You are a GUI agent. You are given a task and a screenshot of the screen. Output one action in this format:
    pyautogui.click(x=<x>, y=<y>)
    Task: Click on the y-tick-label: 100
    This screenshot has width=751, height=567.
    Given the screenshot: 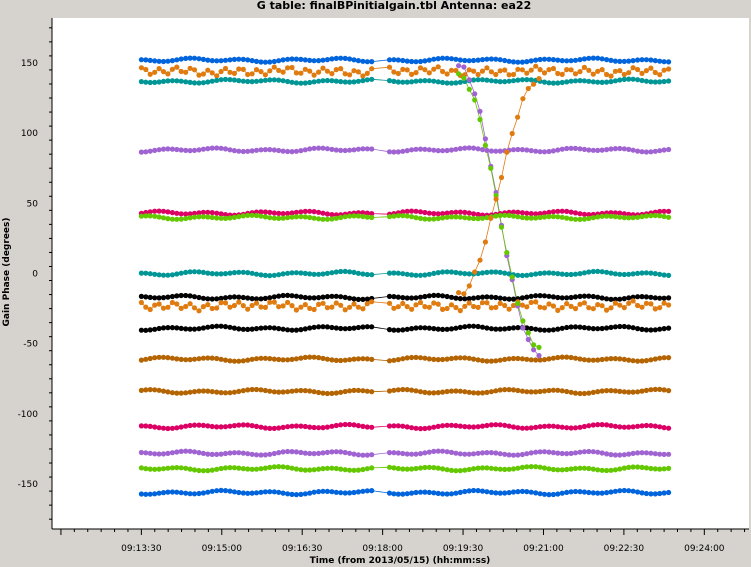 What is the action you would take?
    pyautogui.click(x=29, y=134)
    